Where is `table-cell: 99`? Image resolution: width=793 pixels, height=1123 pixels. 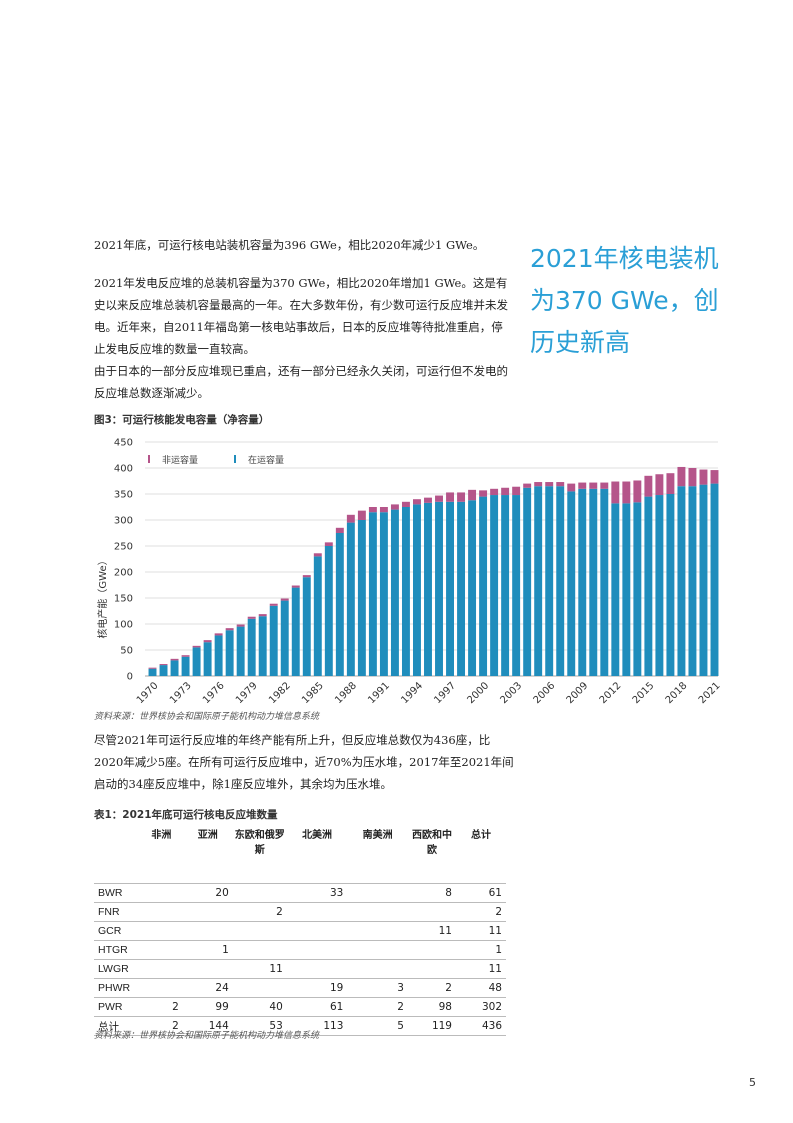 table-cell: 99 is located at coordinates (207, 1007).